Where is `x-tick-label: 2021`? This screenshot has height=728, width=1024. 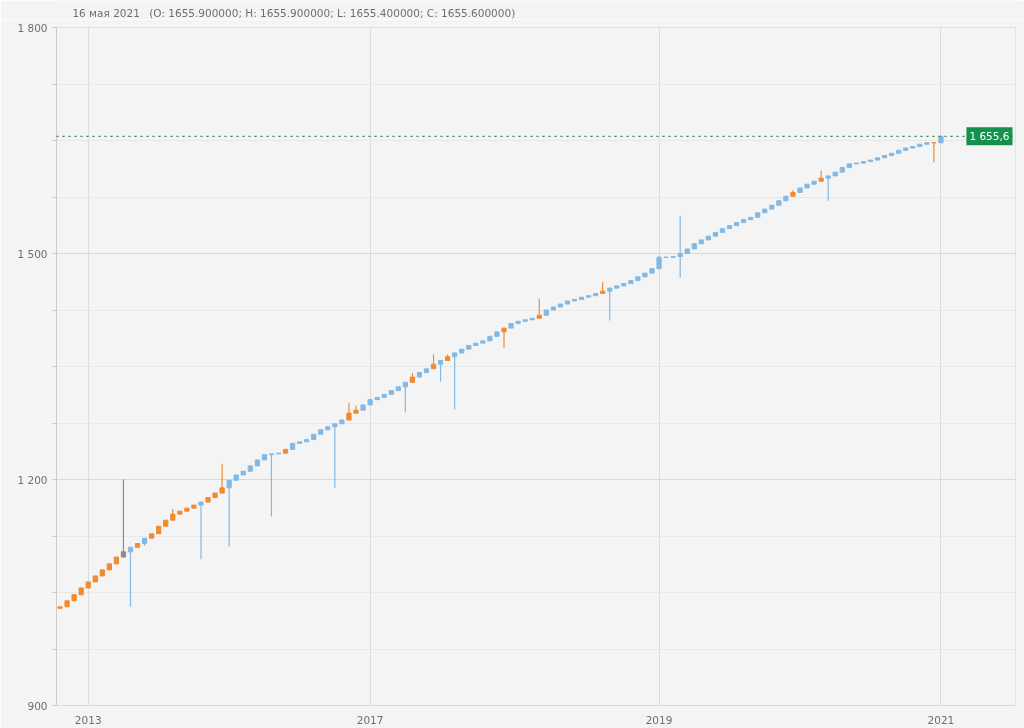 x-tick-label: 2021 is located at coordinates (941, 719).